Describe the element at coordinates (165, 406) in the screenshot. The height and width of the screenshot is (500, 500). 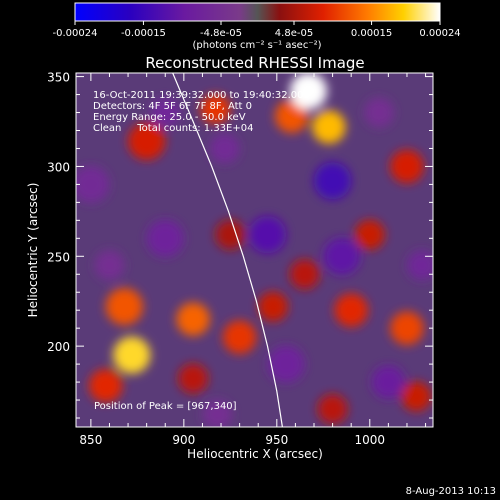
I see `peak-position-label: Position of Peak = [967,340]` at that location.